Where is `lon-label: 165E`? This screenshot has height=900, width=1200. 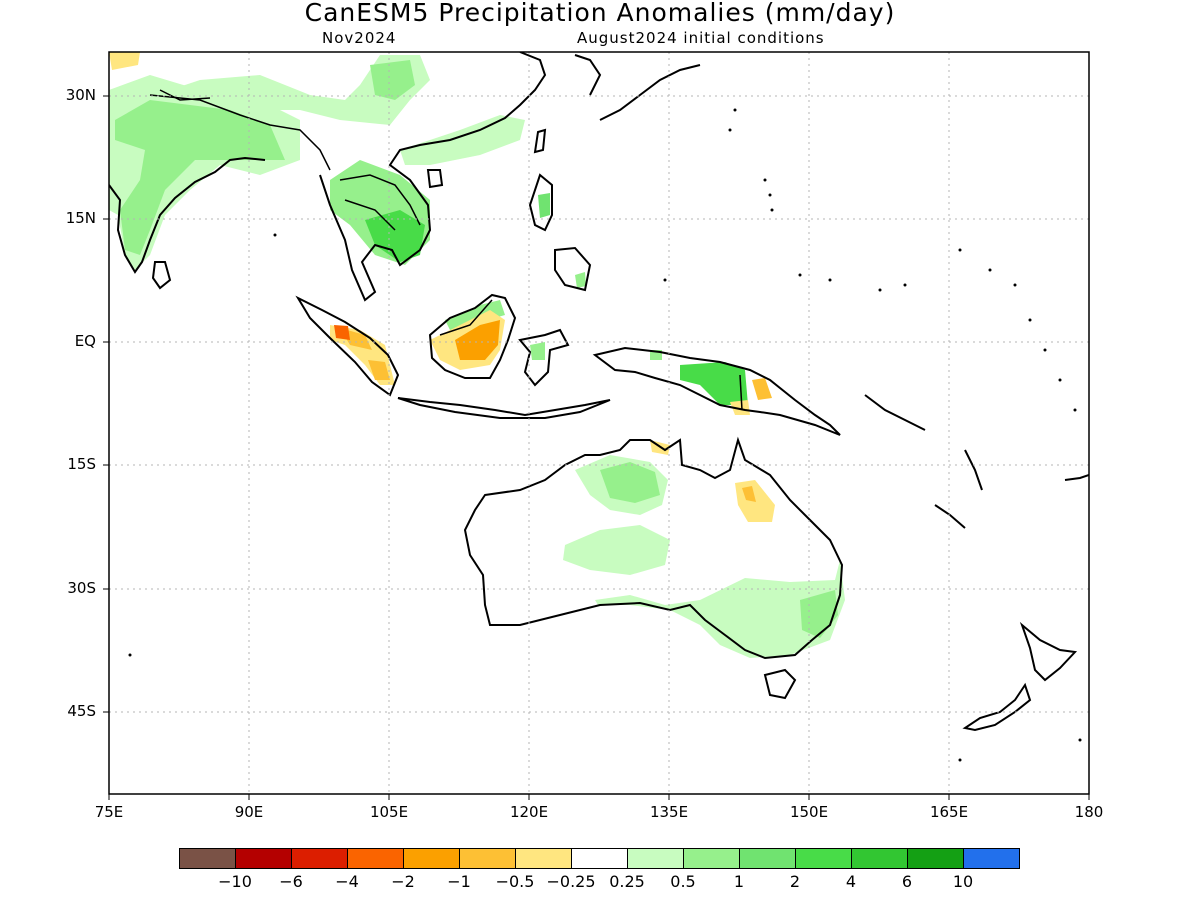
lon-label: 165E is located at coordinates (949, 812).